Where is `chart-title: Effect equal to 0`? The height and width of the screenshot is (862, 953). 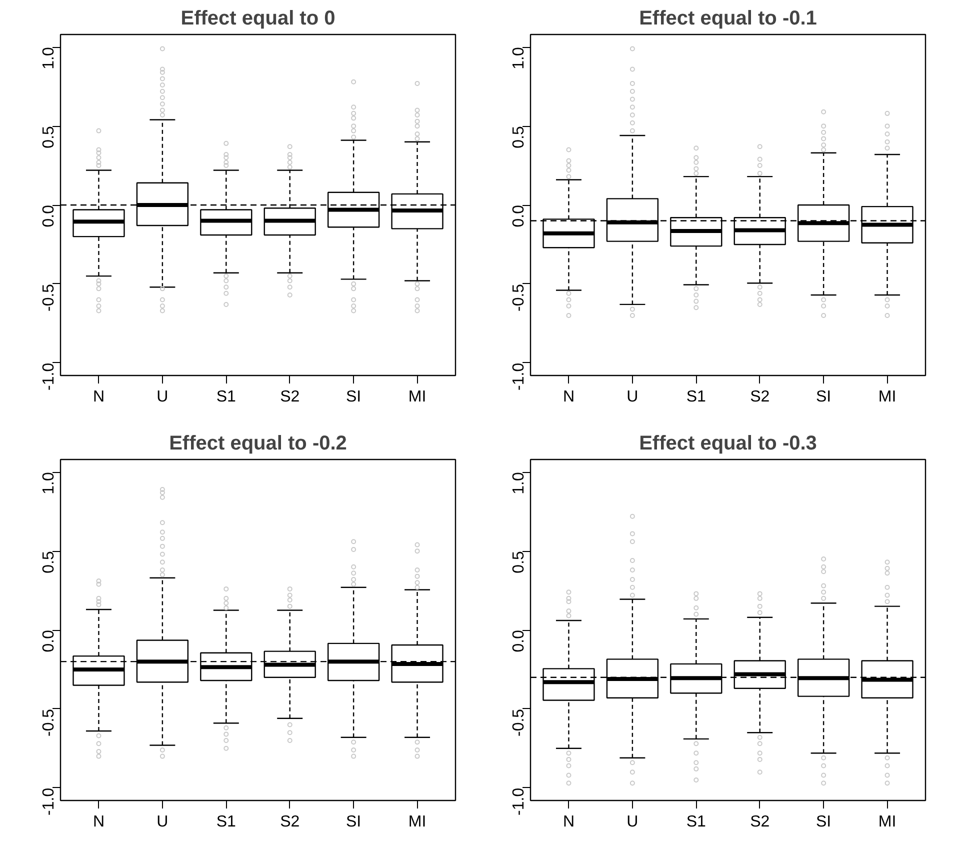 chart-title: Effect equal to 0 is located at coordinates (258, 19).